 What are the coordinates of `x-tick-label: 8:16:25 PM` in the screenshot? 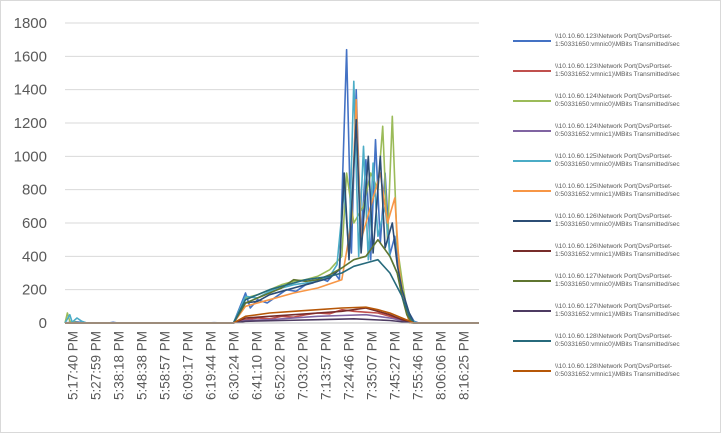 It's located at (464, 365).